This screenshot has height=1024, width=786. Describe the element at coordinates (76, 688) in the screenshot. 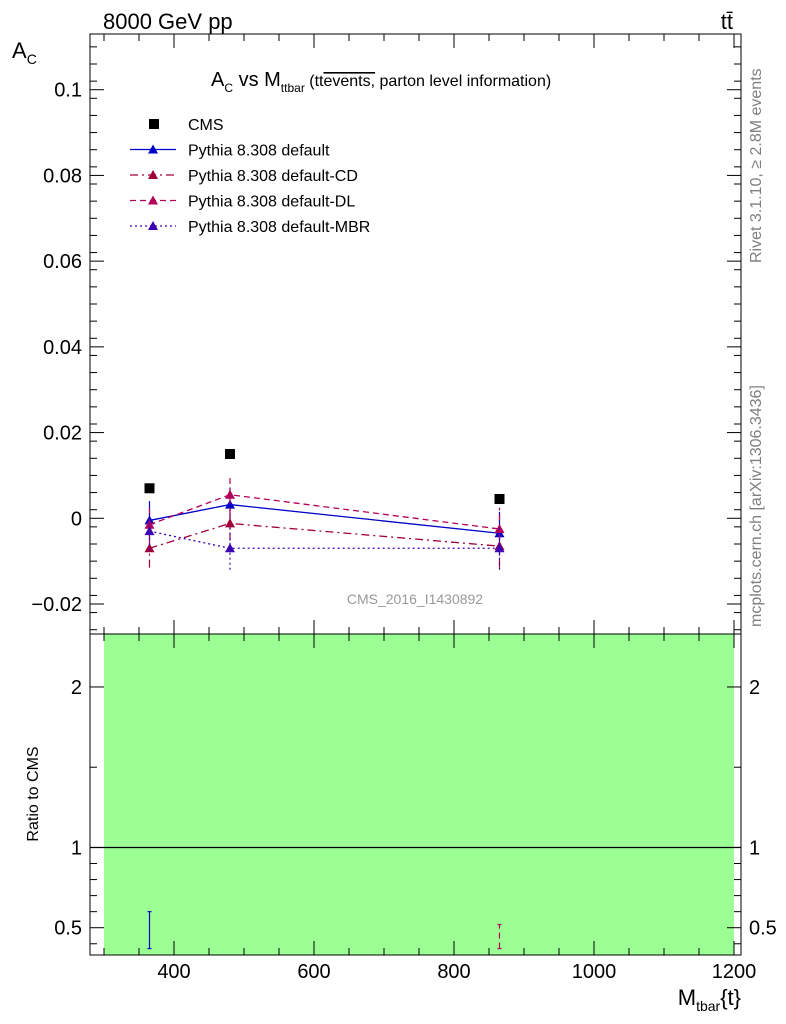

I see `ratio-ytick-label: 2` at that location.